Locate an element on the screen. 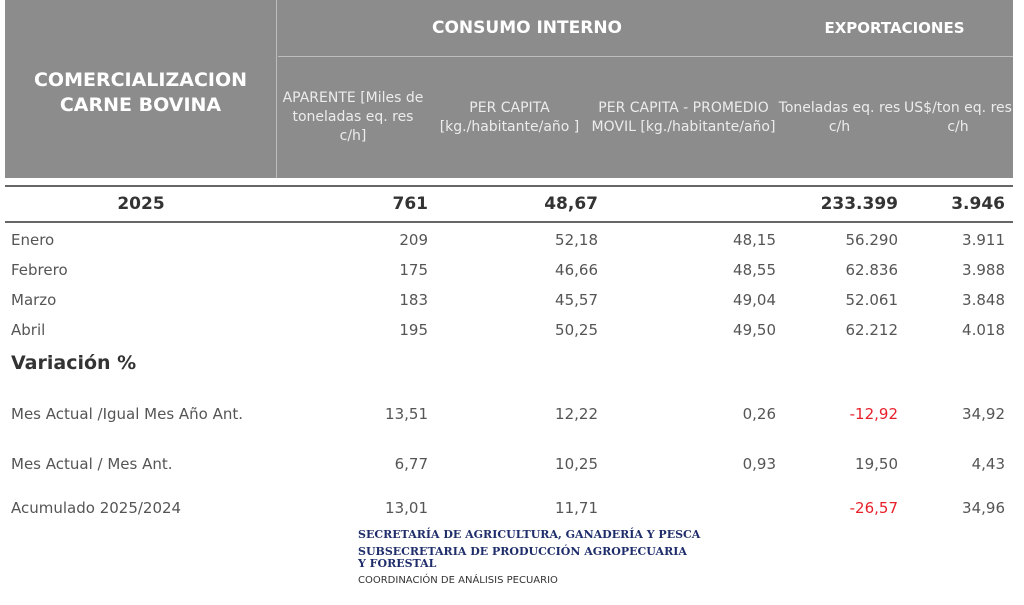 The image size is (1024, 605). cell-usd: 34,96 is located at coordinates (983, 508).